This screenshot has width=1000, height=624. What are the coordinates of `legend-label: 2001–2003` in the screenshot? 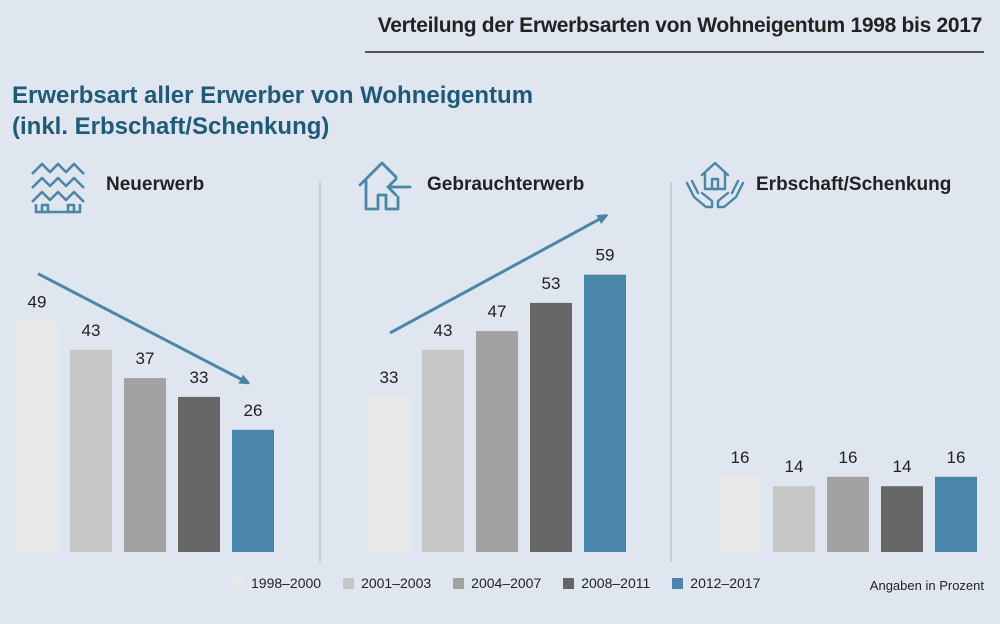 It's located at (396, 583).